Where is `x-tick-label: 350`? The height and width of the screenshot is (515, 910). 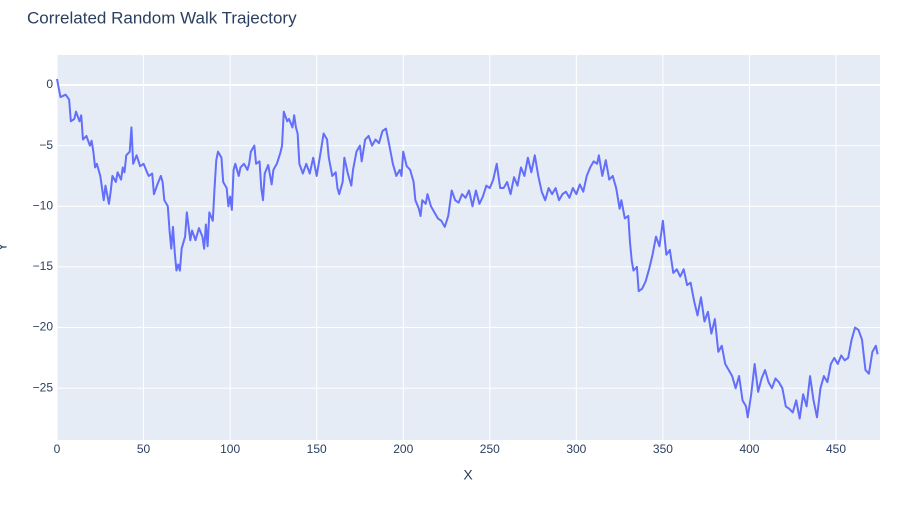 x-tick-label: 350 is located at coordinates (663, 449).